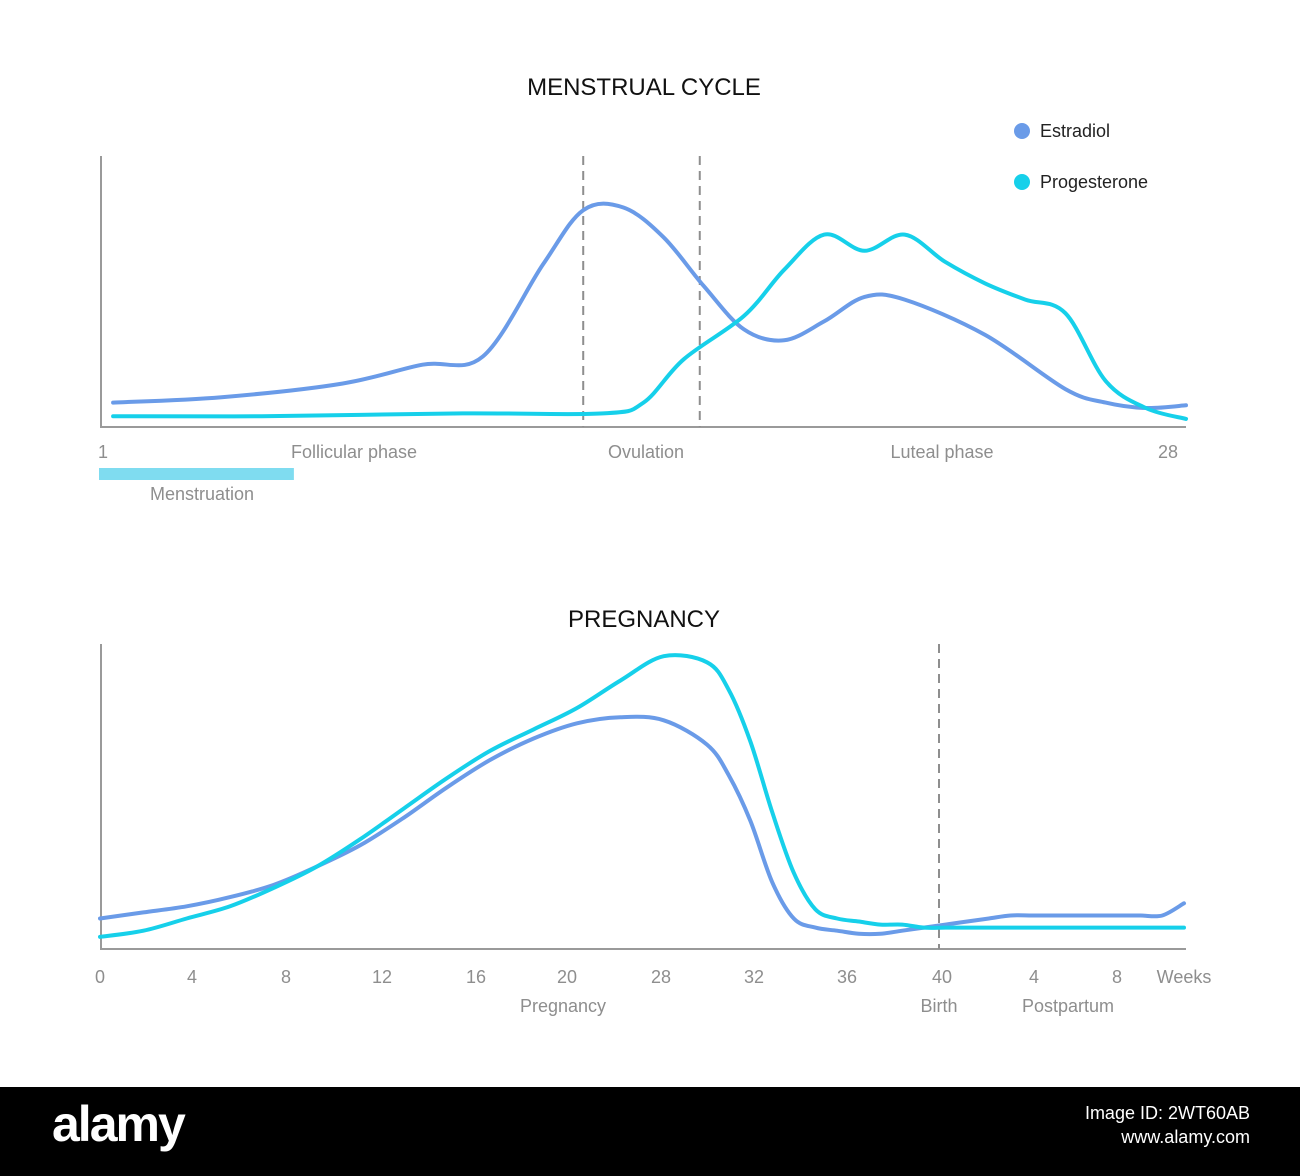 The height and width of the screenshot is (1176, 1300). What do you see at coordinates (650, 1131) in the screenshot?
I see `watermark-footer: alamy Image ID: 2WT60AB www.alamy.com` at bounding box center [650, 1131].